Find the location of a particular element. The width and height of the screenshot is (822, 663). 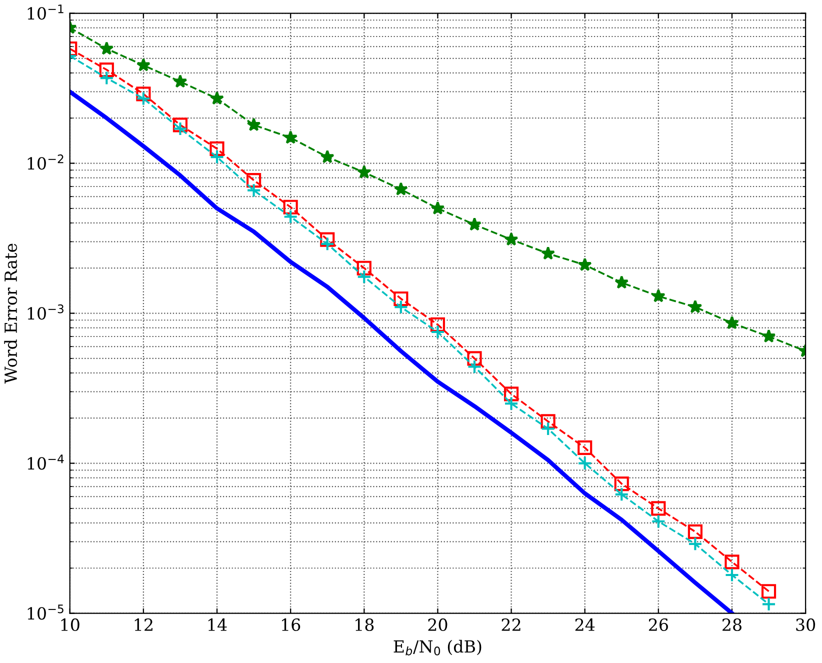

y-tick-label: 10$^{−4}$ is located at coordinates (46, 462).